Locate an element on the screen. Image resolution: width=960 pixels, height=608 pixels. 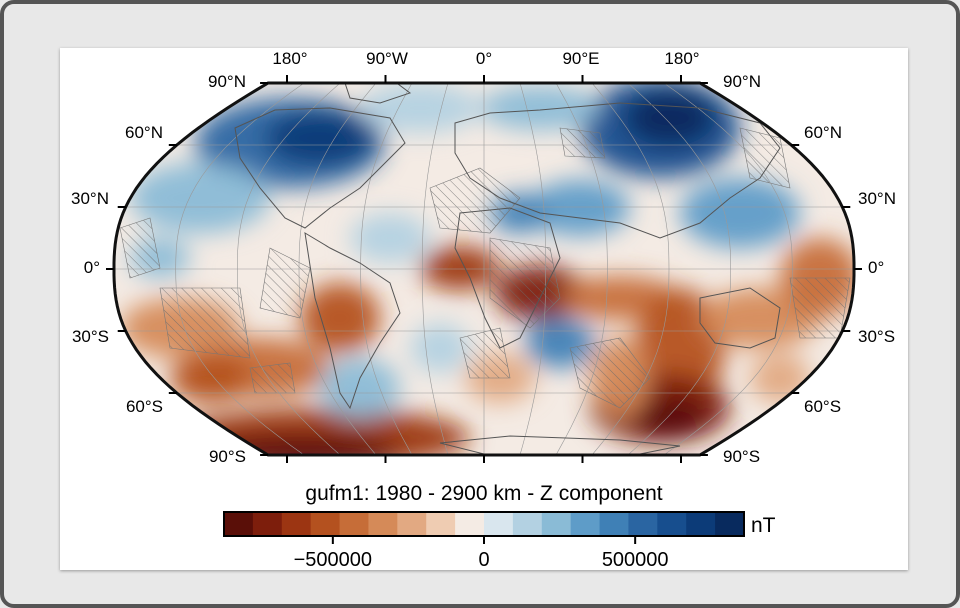
lat-tick-right-90n: 90°N is located at coordinates (742, 81).